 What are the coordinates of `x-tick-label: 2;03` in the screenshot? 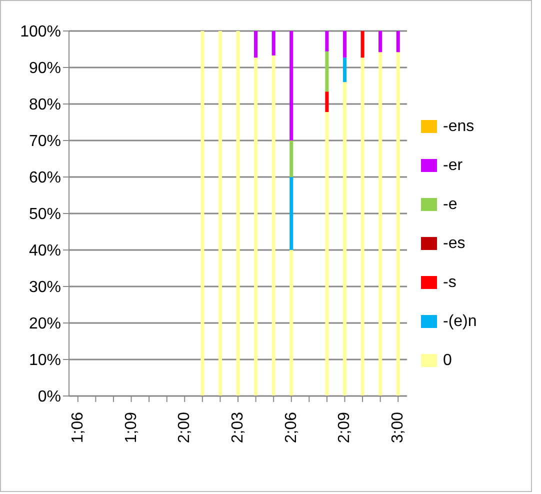 It's located at (238, 428).